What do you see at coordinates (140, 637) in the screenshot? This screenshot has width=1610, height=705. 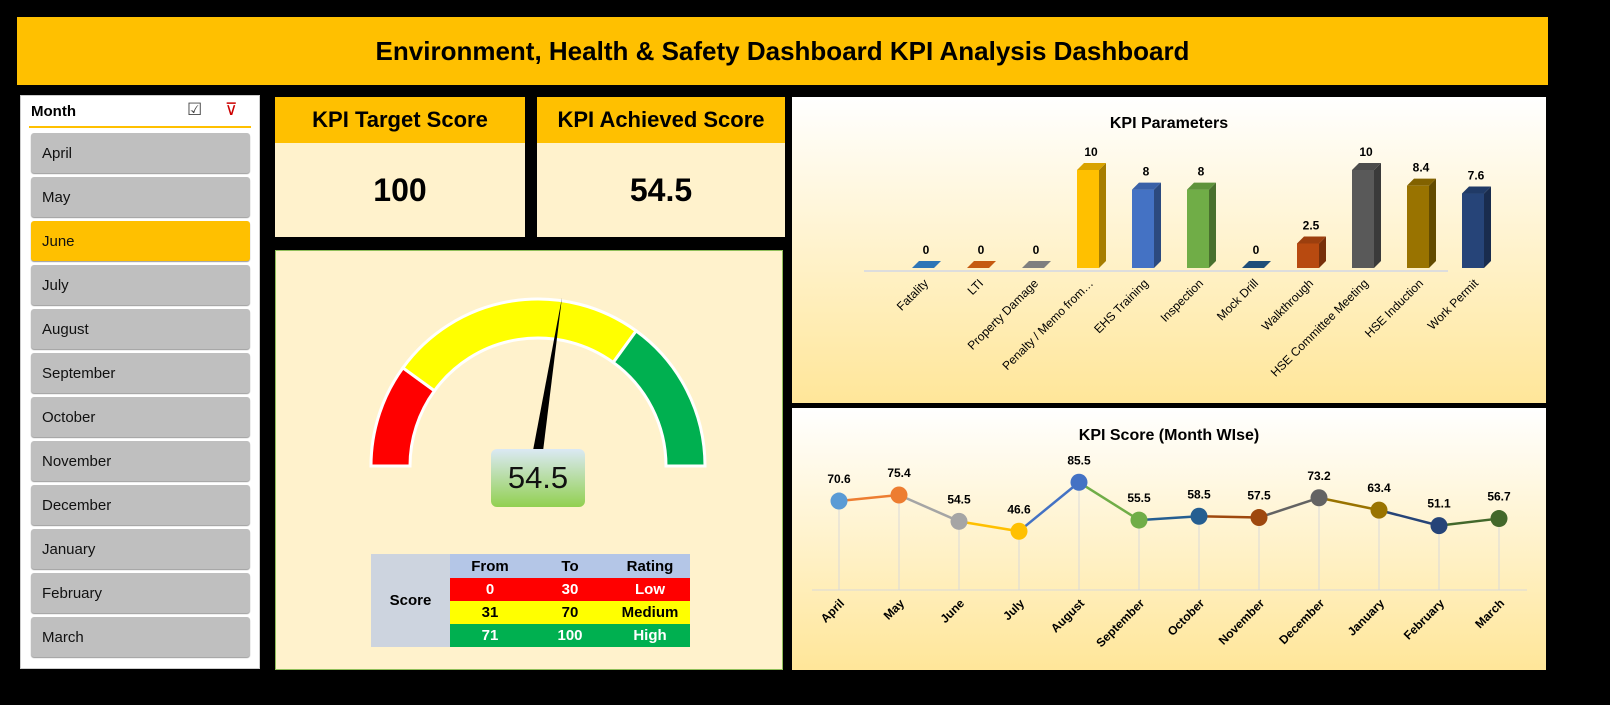 I see `slicer-item-march: March` at bounding box center [140, 637].